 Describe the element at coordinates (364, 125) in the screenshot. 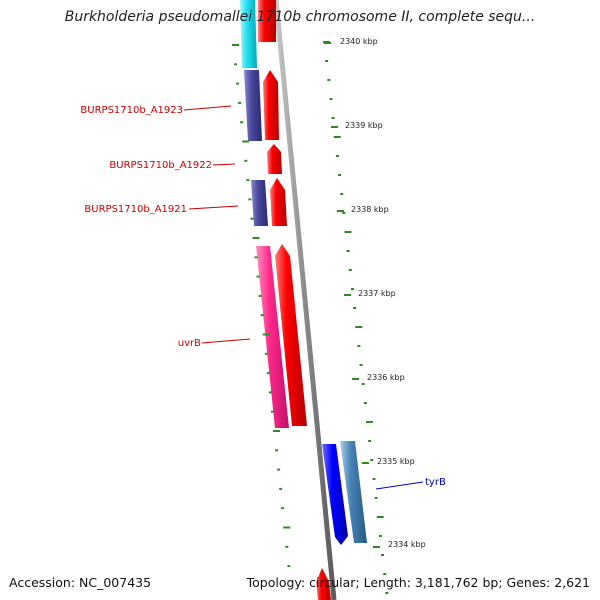

I see `tick-label: 2339 kbp` at that location.